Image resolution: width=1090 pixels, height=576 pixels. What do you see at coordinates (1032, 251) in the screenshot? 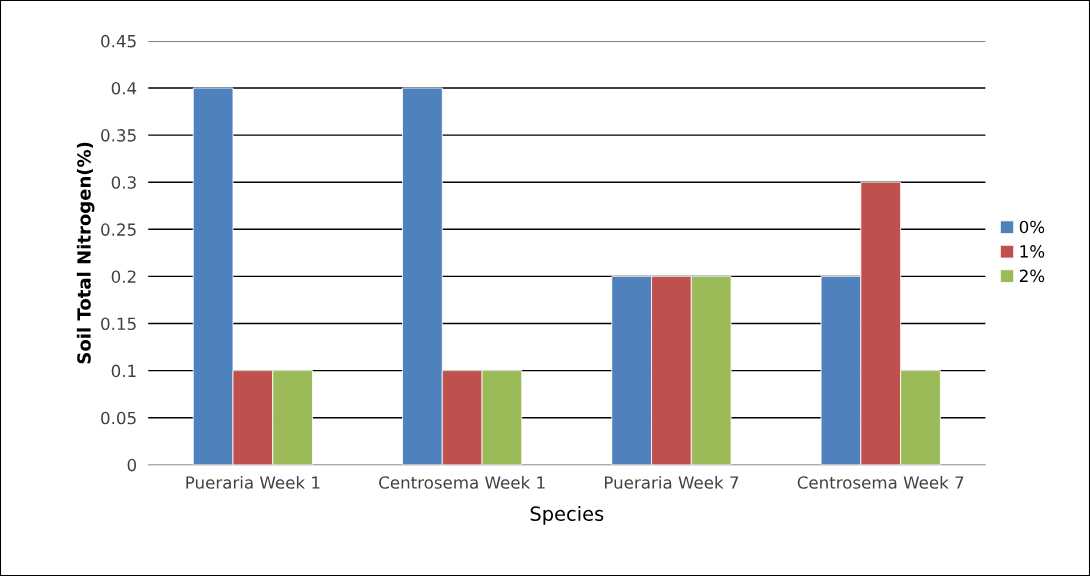
I see `legend-label: 1%` at bounding box center [1032, 251].